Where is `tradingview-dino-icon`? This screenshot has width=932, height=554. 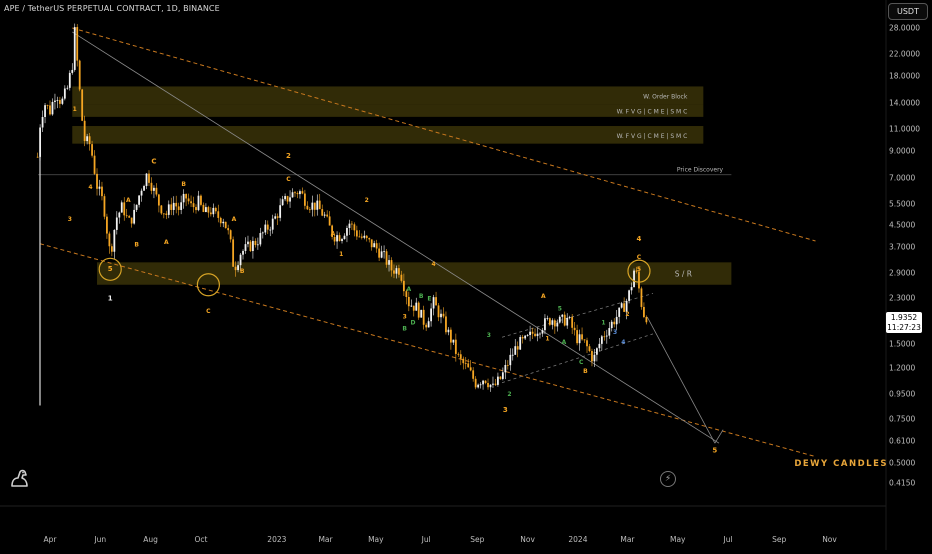
tradingview-dino-icon is located at coordinates (20, 478).